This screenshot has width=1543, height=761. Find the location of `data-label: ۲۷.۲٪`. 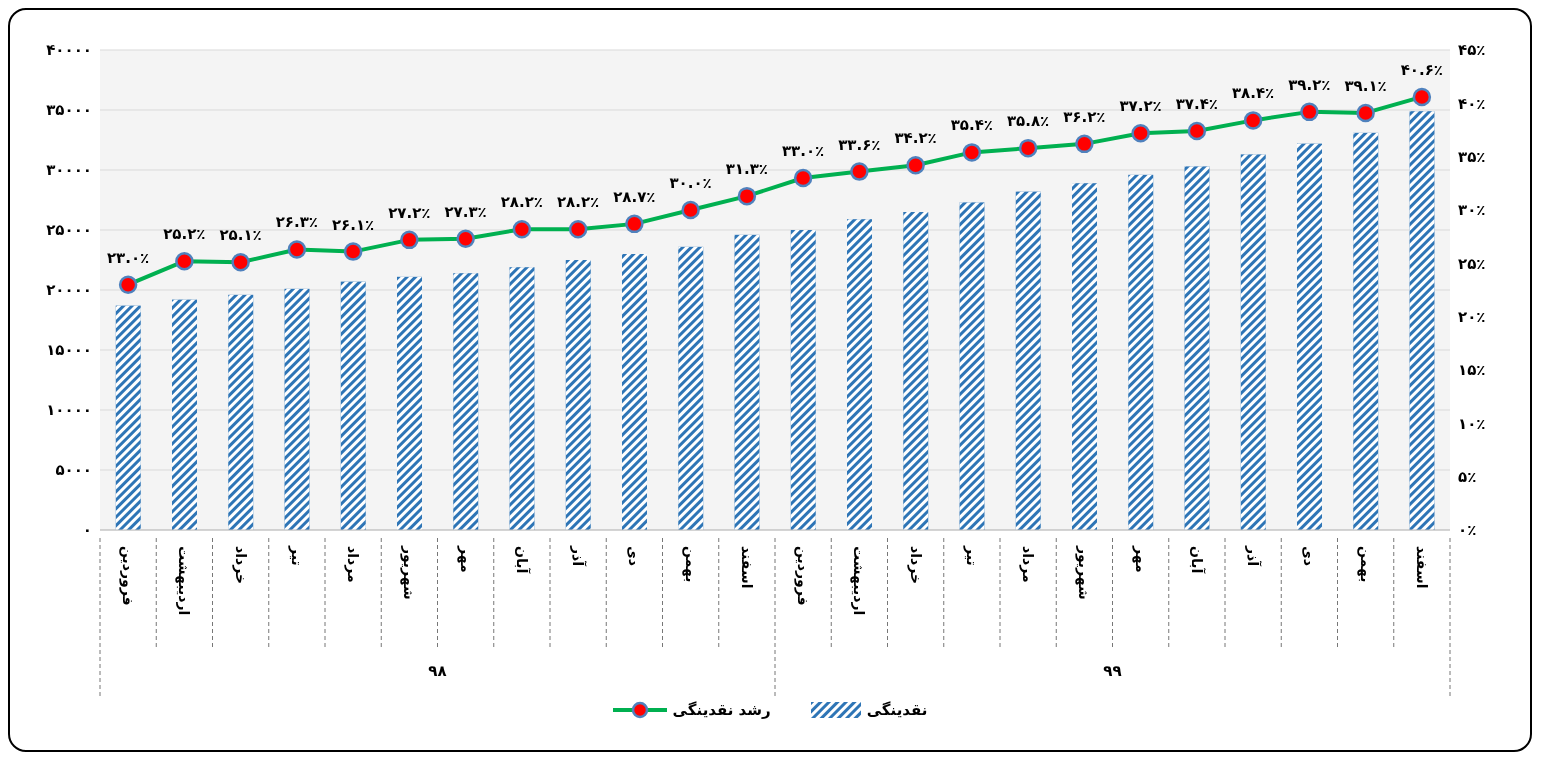

data-label: ۲۷.۲٪ is located at coordinates (409, 212).